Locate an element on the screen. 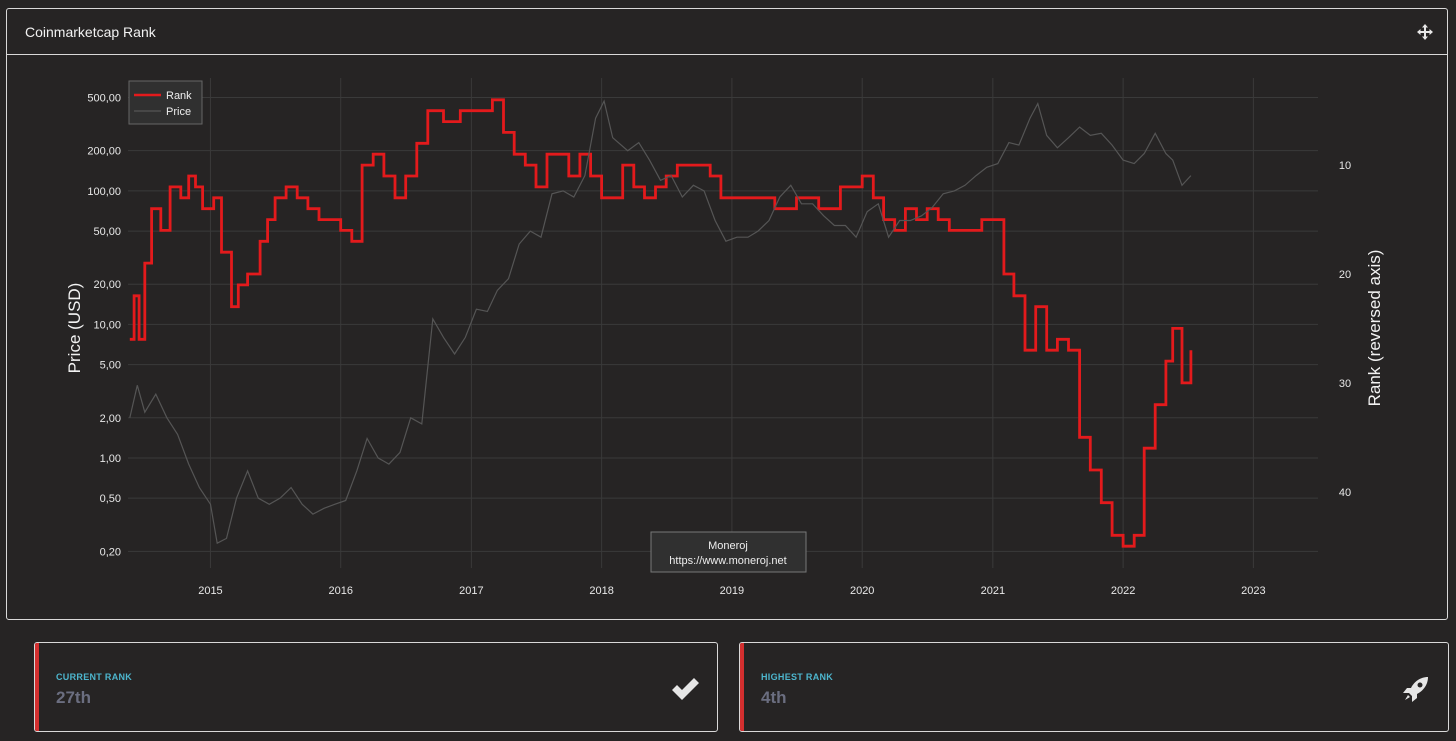 The width and height of the screenshot is (1456, 741). x-tick-label: 2015 is located at coordinates (210, 591).